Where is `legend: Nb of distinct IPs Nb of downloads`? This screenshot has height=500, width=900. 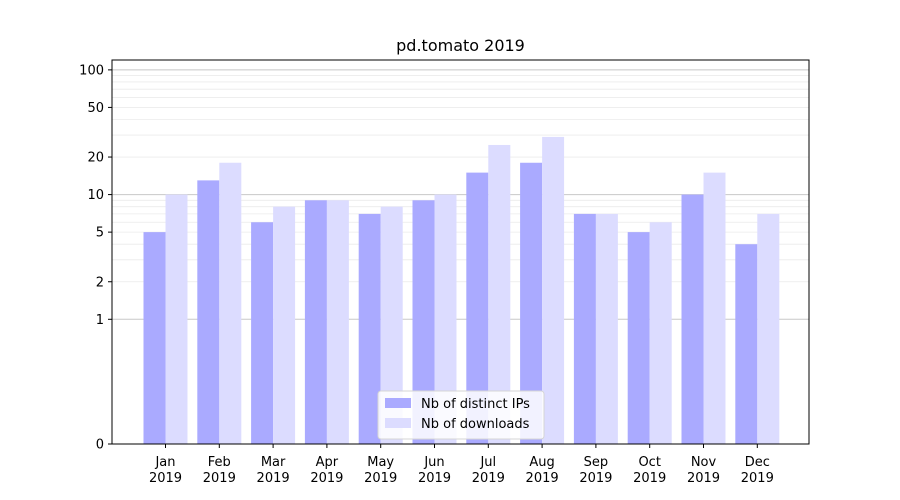 legend: Nb of distinct IPs Nb of downloads is located at coordinates (461, 415).